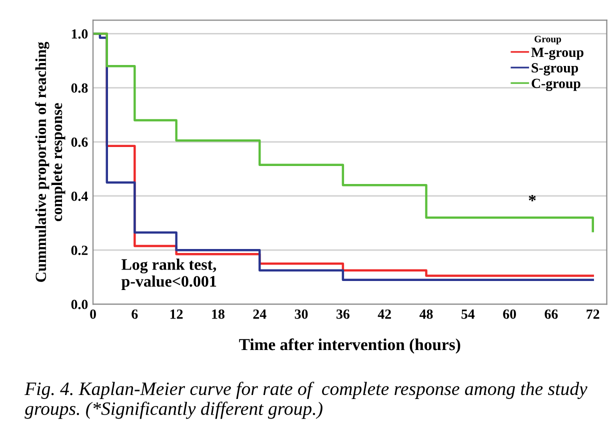 The height and width of the screenshot is (448, 616). I want to click on x-axis-title: Time after intervention (hours), so click(349, 346).